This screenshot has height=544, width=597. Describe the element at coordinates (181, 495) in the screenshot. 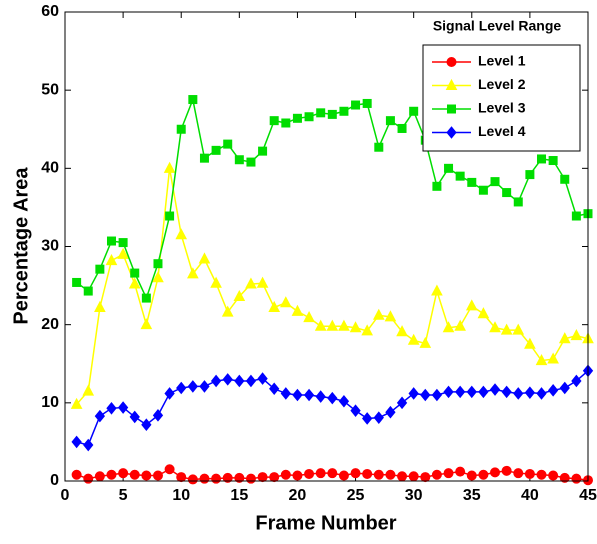

I see `x-tick-label: 10` at that location.